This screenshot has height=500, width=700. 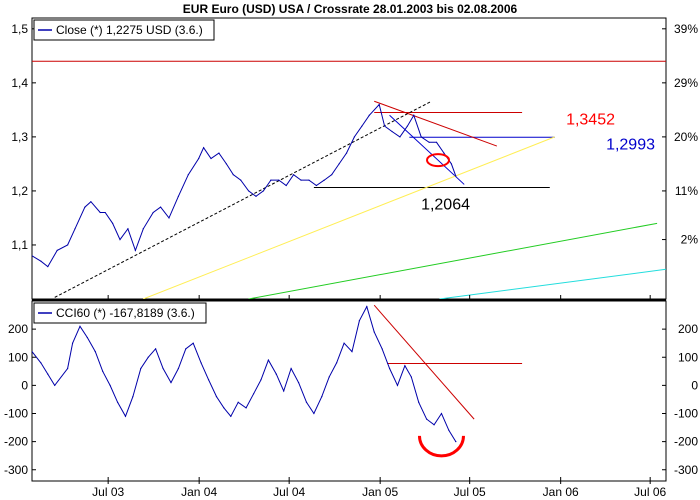 What do you see at coordinates (650, 492) in the screenshot?
I see `x-tick-label: Jul 06` at bounding box center [650, 492].